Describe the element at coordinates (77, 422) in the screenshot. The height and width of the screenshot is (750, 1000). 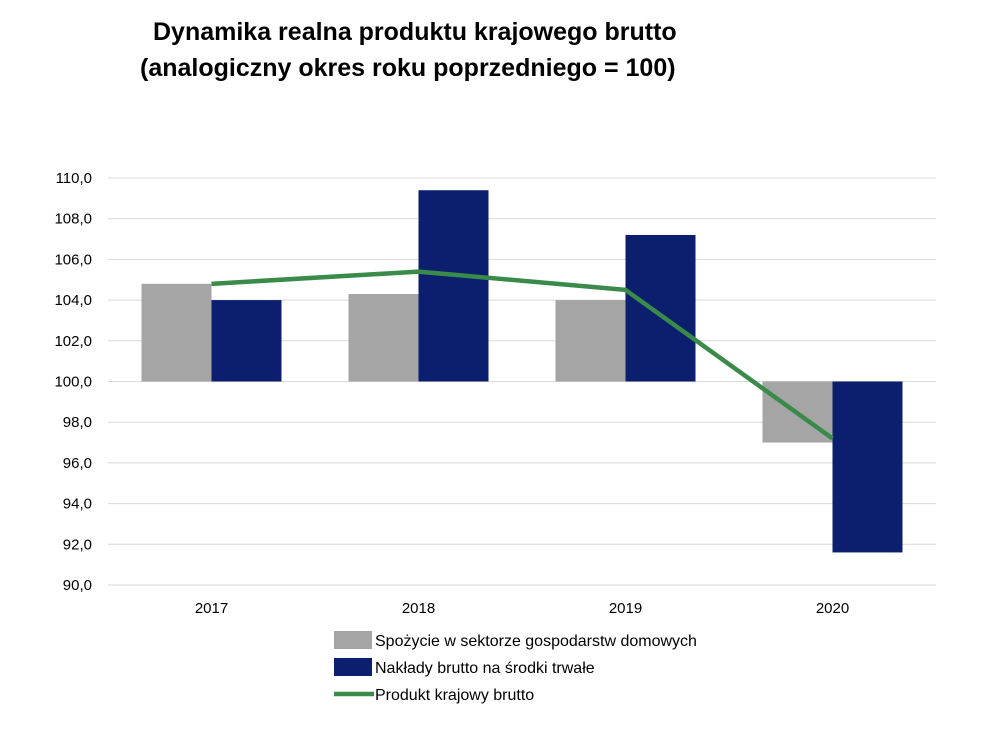
I see `y-tick-label: 98,0` at that location.